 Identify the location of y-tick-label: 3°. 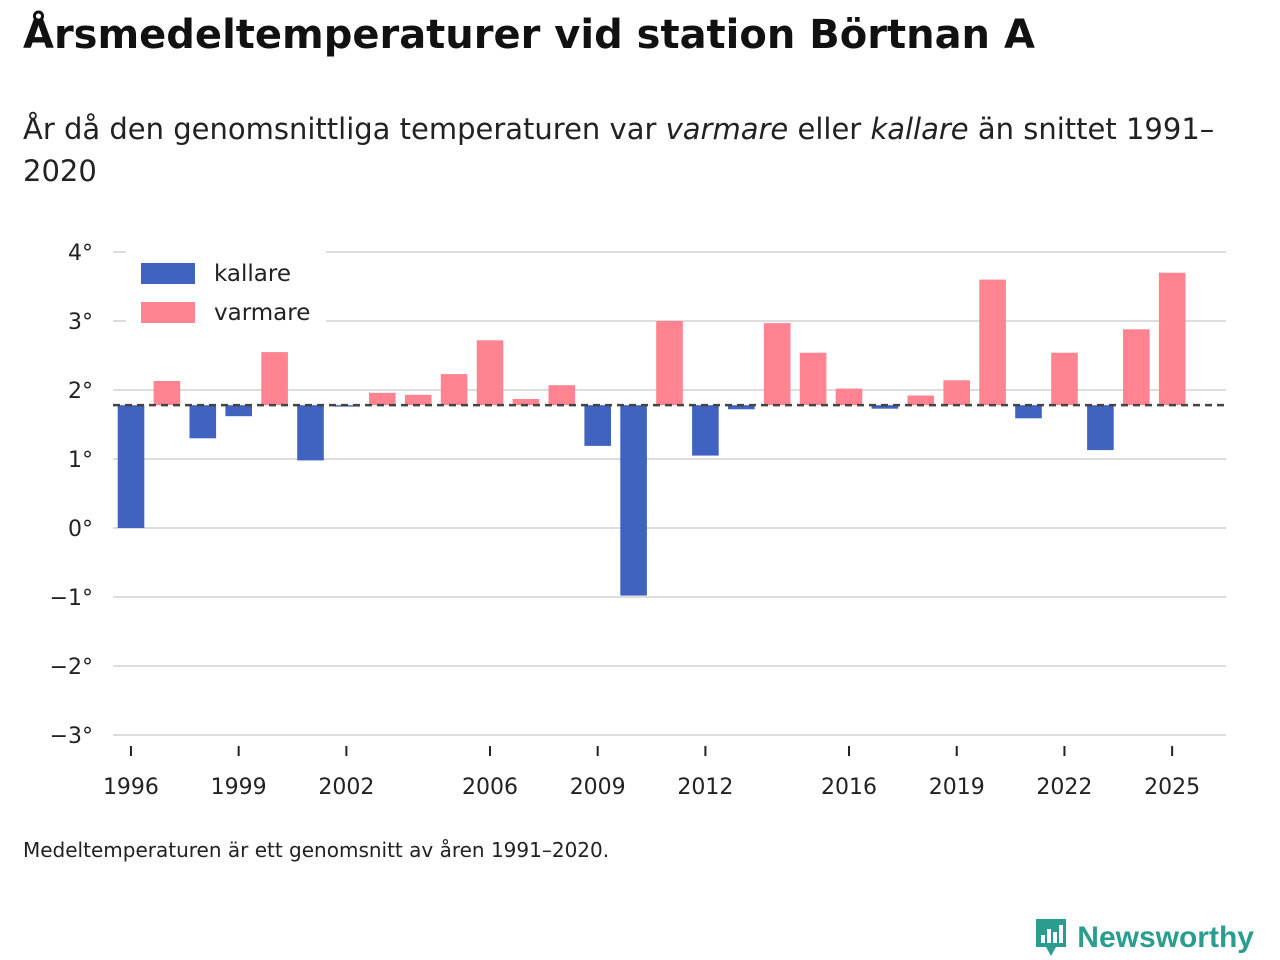
(80, 322).